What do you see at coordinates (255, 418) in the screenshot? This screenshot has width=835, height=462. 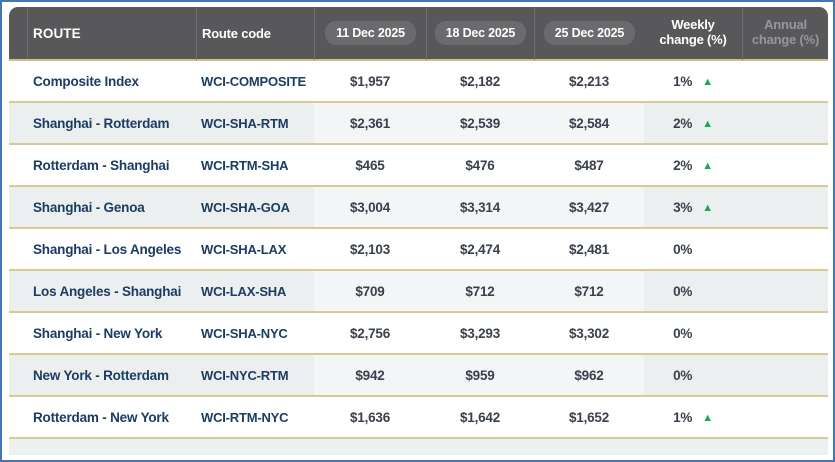 I see `route-code: WCI-RTM-NYC` at bounding box center [255, 418].